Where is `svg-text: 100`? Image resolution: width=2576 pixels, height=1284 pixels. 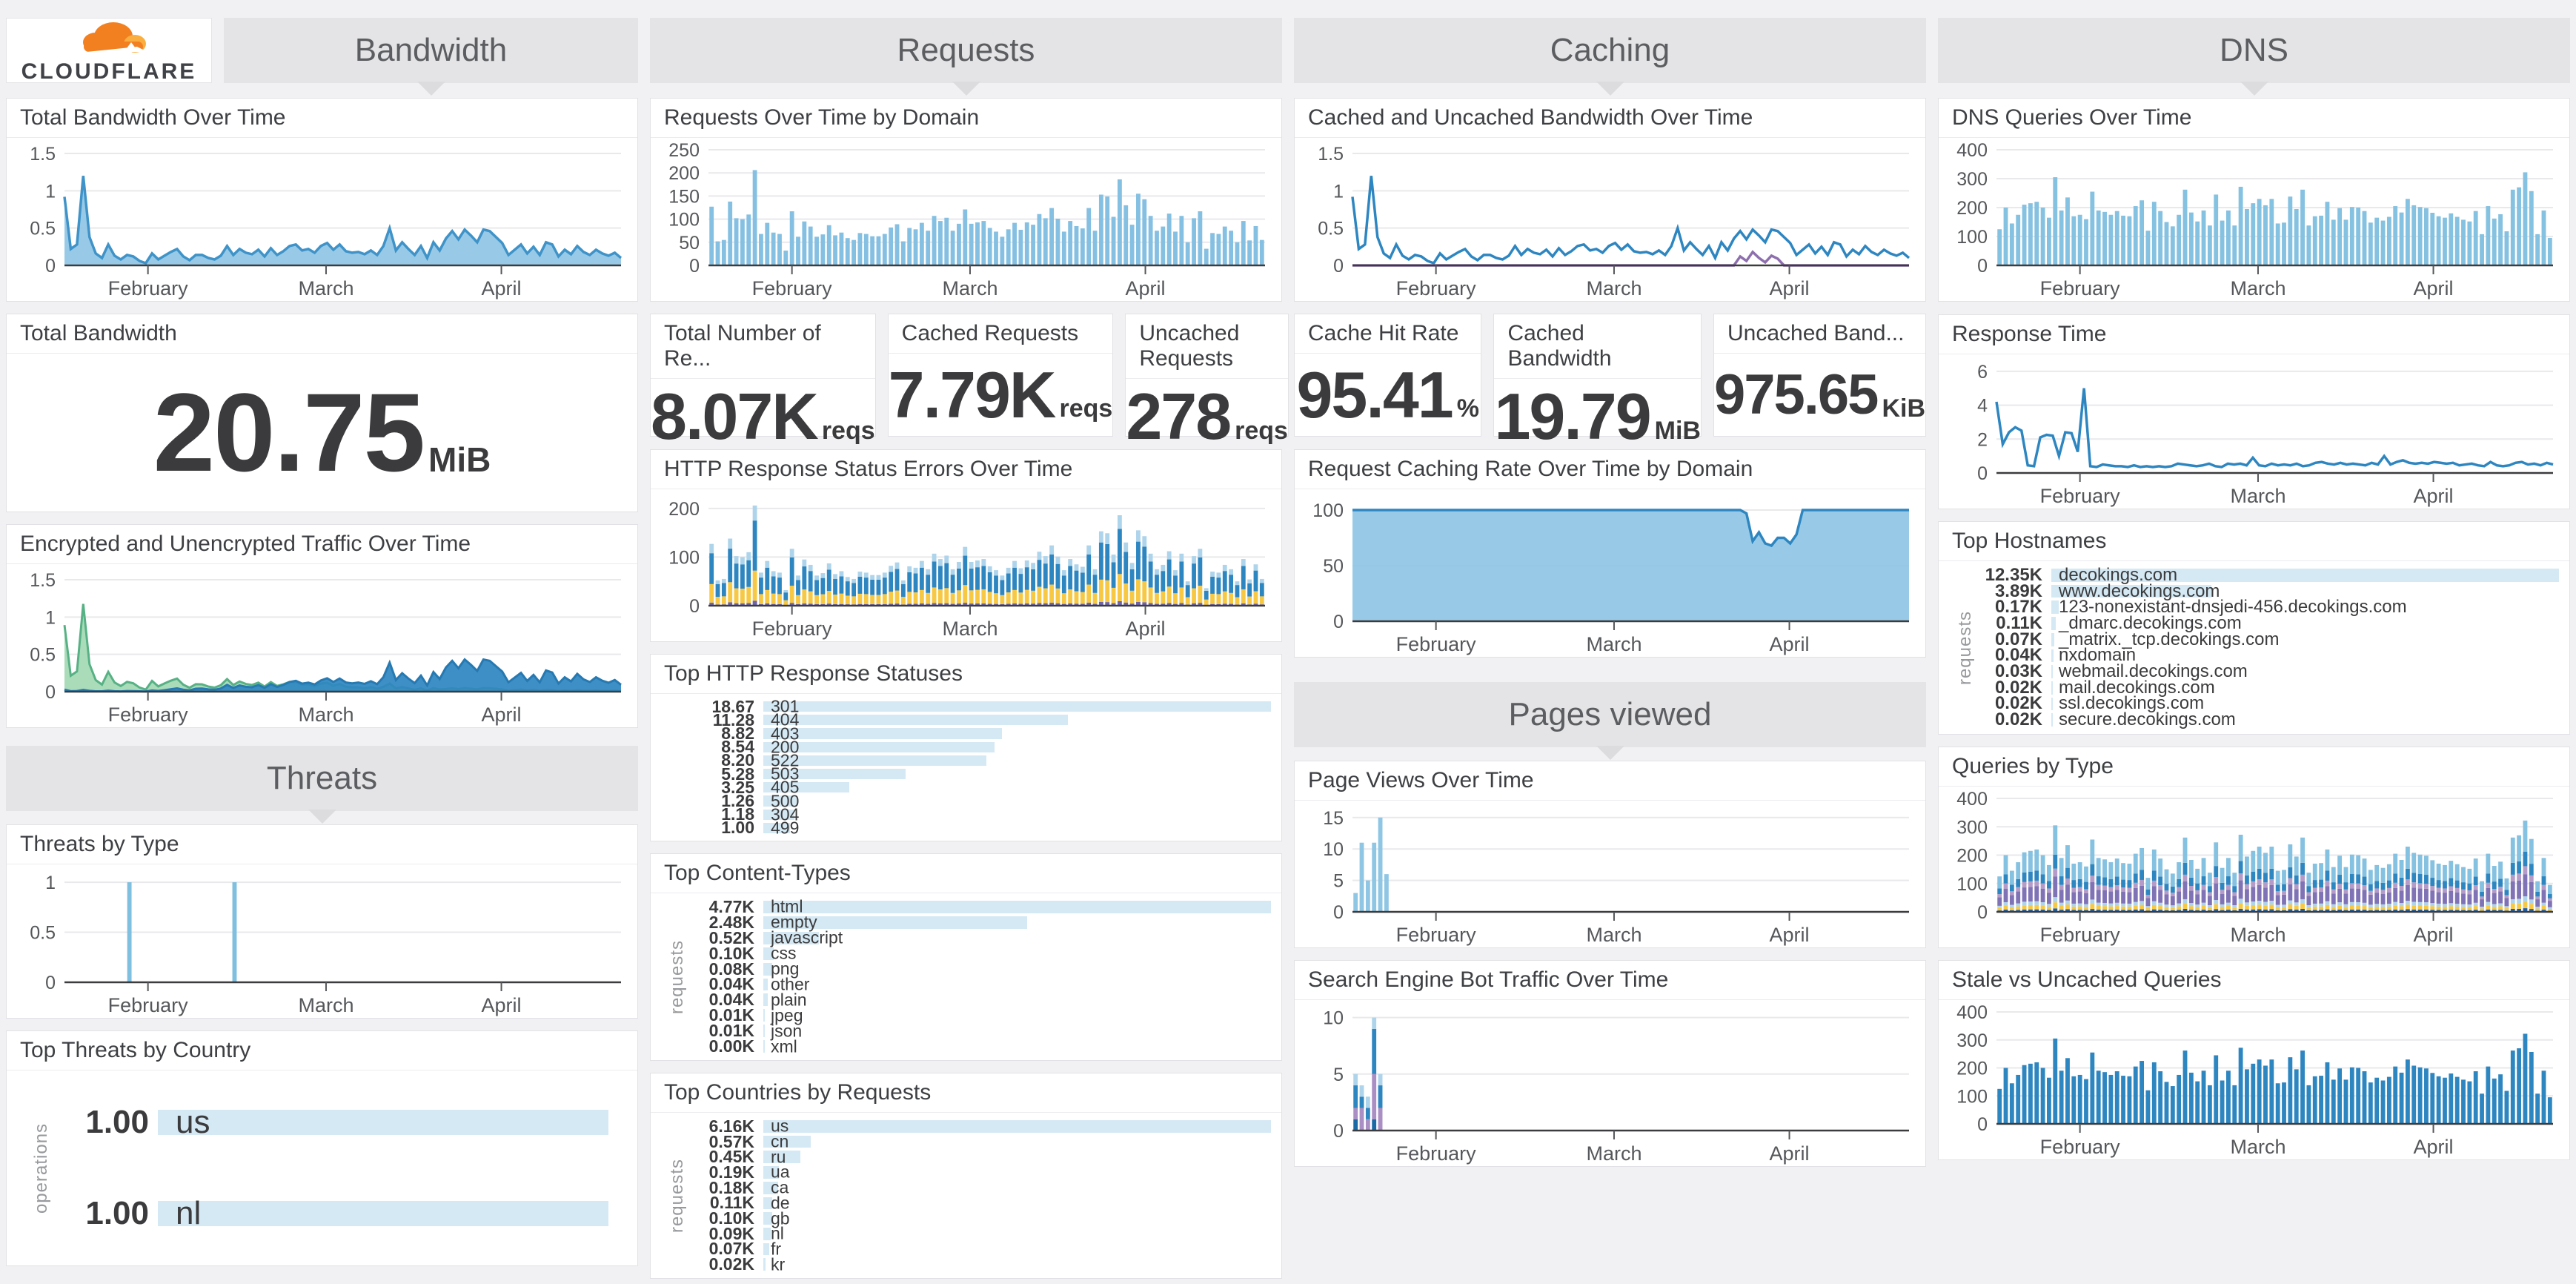 svg-text: 100 is located at coordinates (684, 557).